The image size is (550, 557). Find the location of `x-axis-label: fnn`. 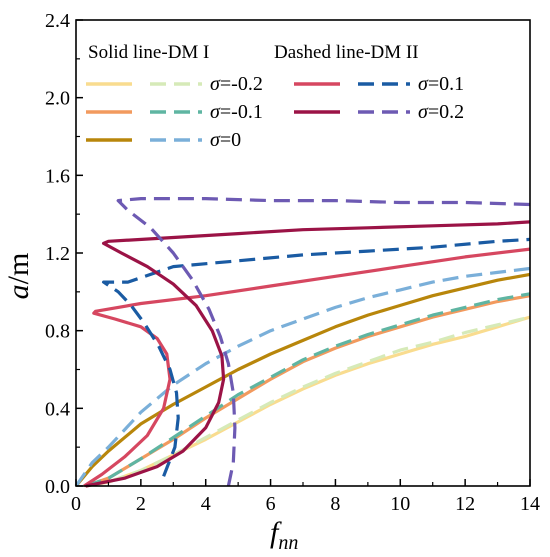

x-axis-label: fnn is located at coordinates (284, 535).